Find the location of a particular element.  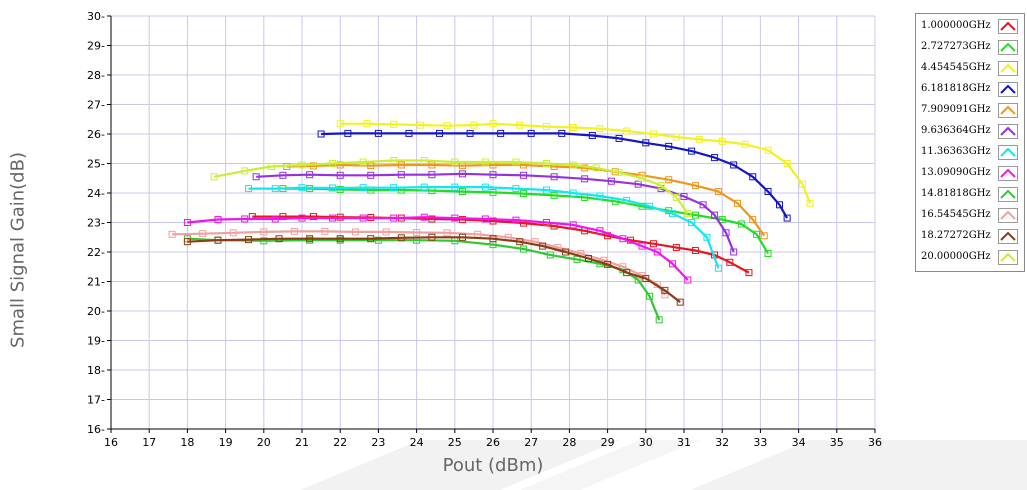

y-tick-label: 22- is located at coordinates (96, 252).